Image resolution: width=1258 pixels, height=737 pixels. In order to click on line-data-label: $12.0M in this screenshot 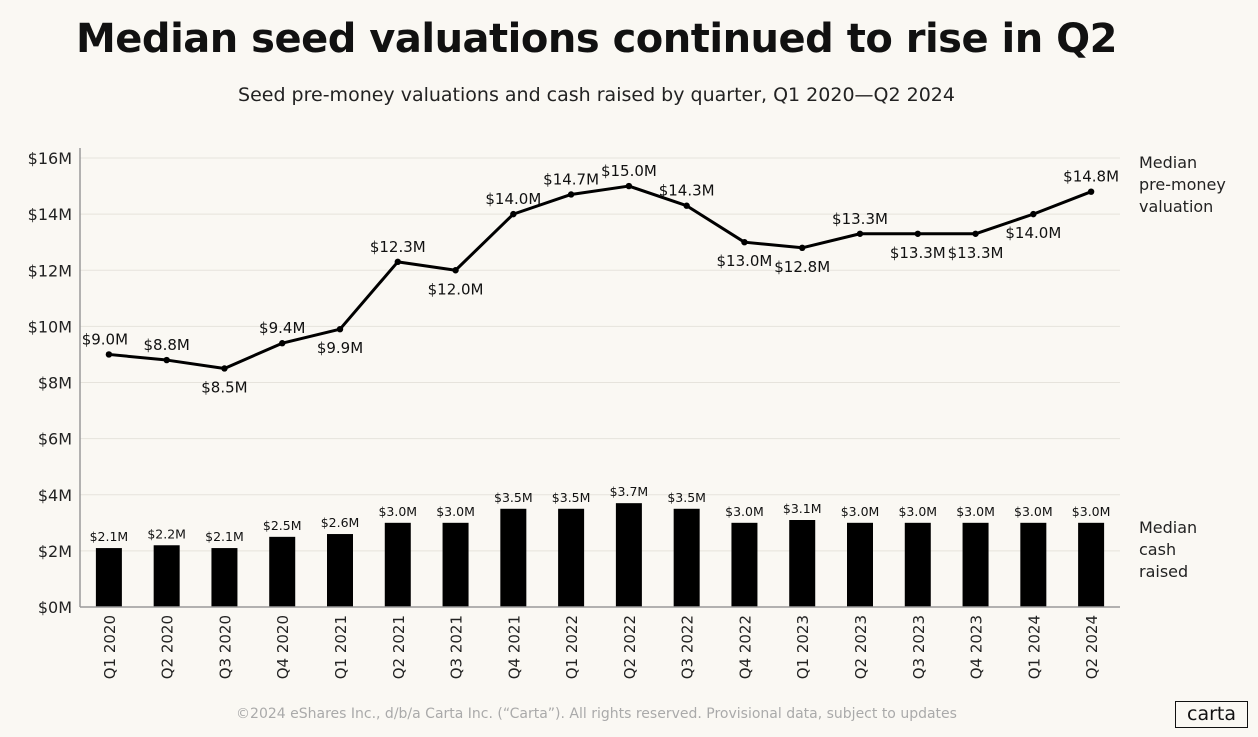, I will do `click(456, 289)`.